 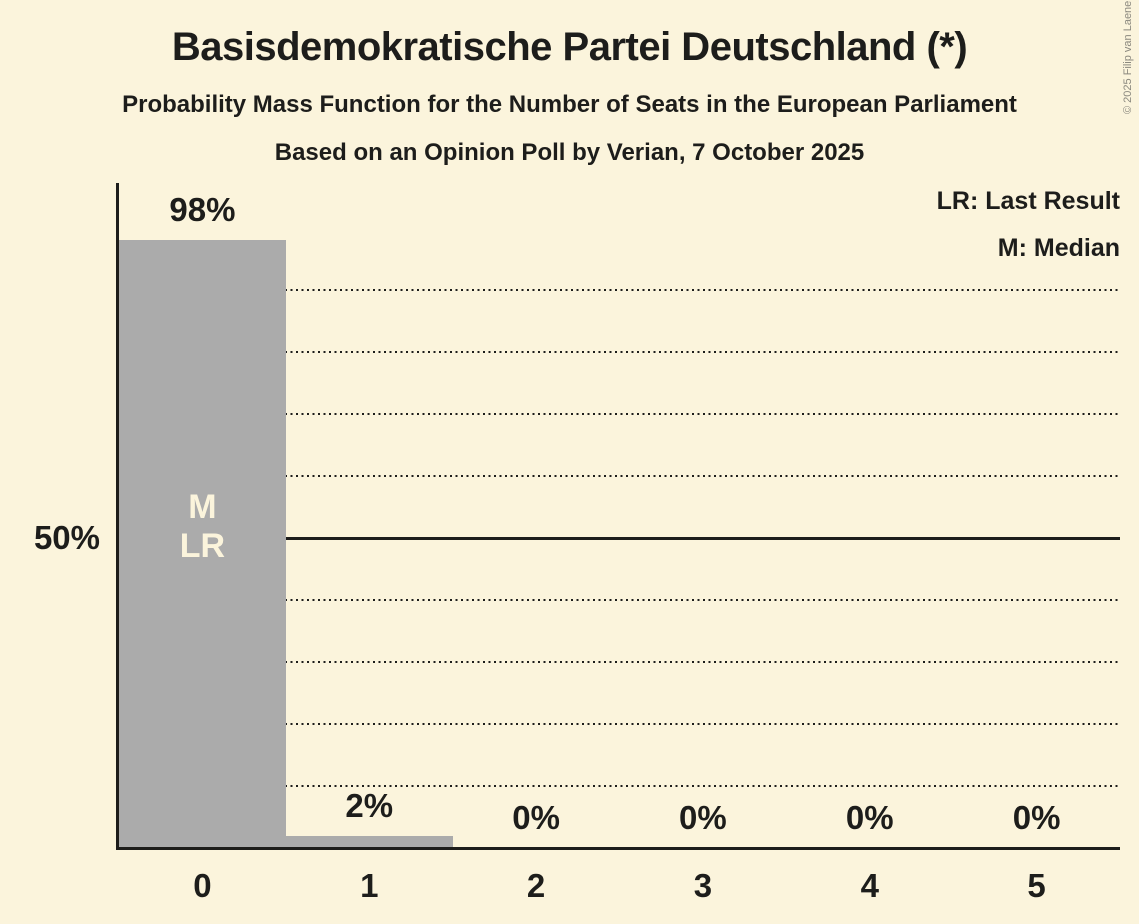 What do you see at coordinates (66, 537) in the screenshot?
I see `y-axis-tick-label: 50%` at bounding box center [66, 537].